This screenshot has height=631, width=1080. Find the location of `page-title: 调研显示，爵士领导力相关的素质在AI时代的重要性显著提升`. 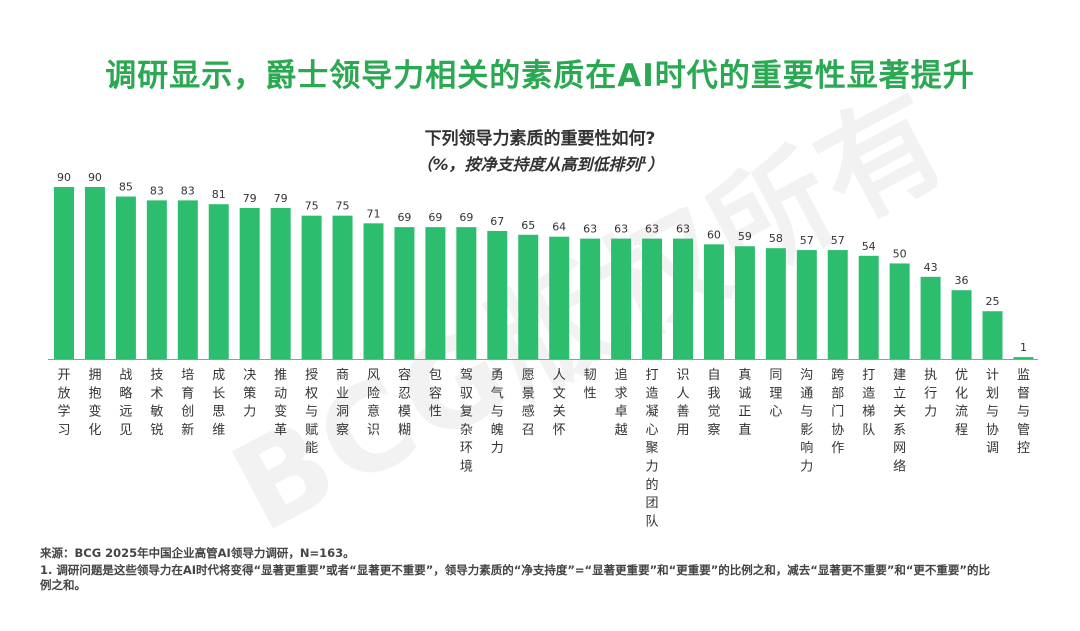

page-title: 调研显示，爵士领导力相关的素质在AI时代的重要性显著提升 is located at coordinates (540, 76).